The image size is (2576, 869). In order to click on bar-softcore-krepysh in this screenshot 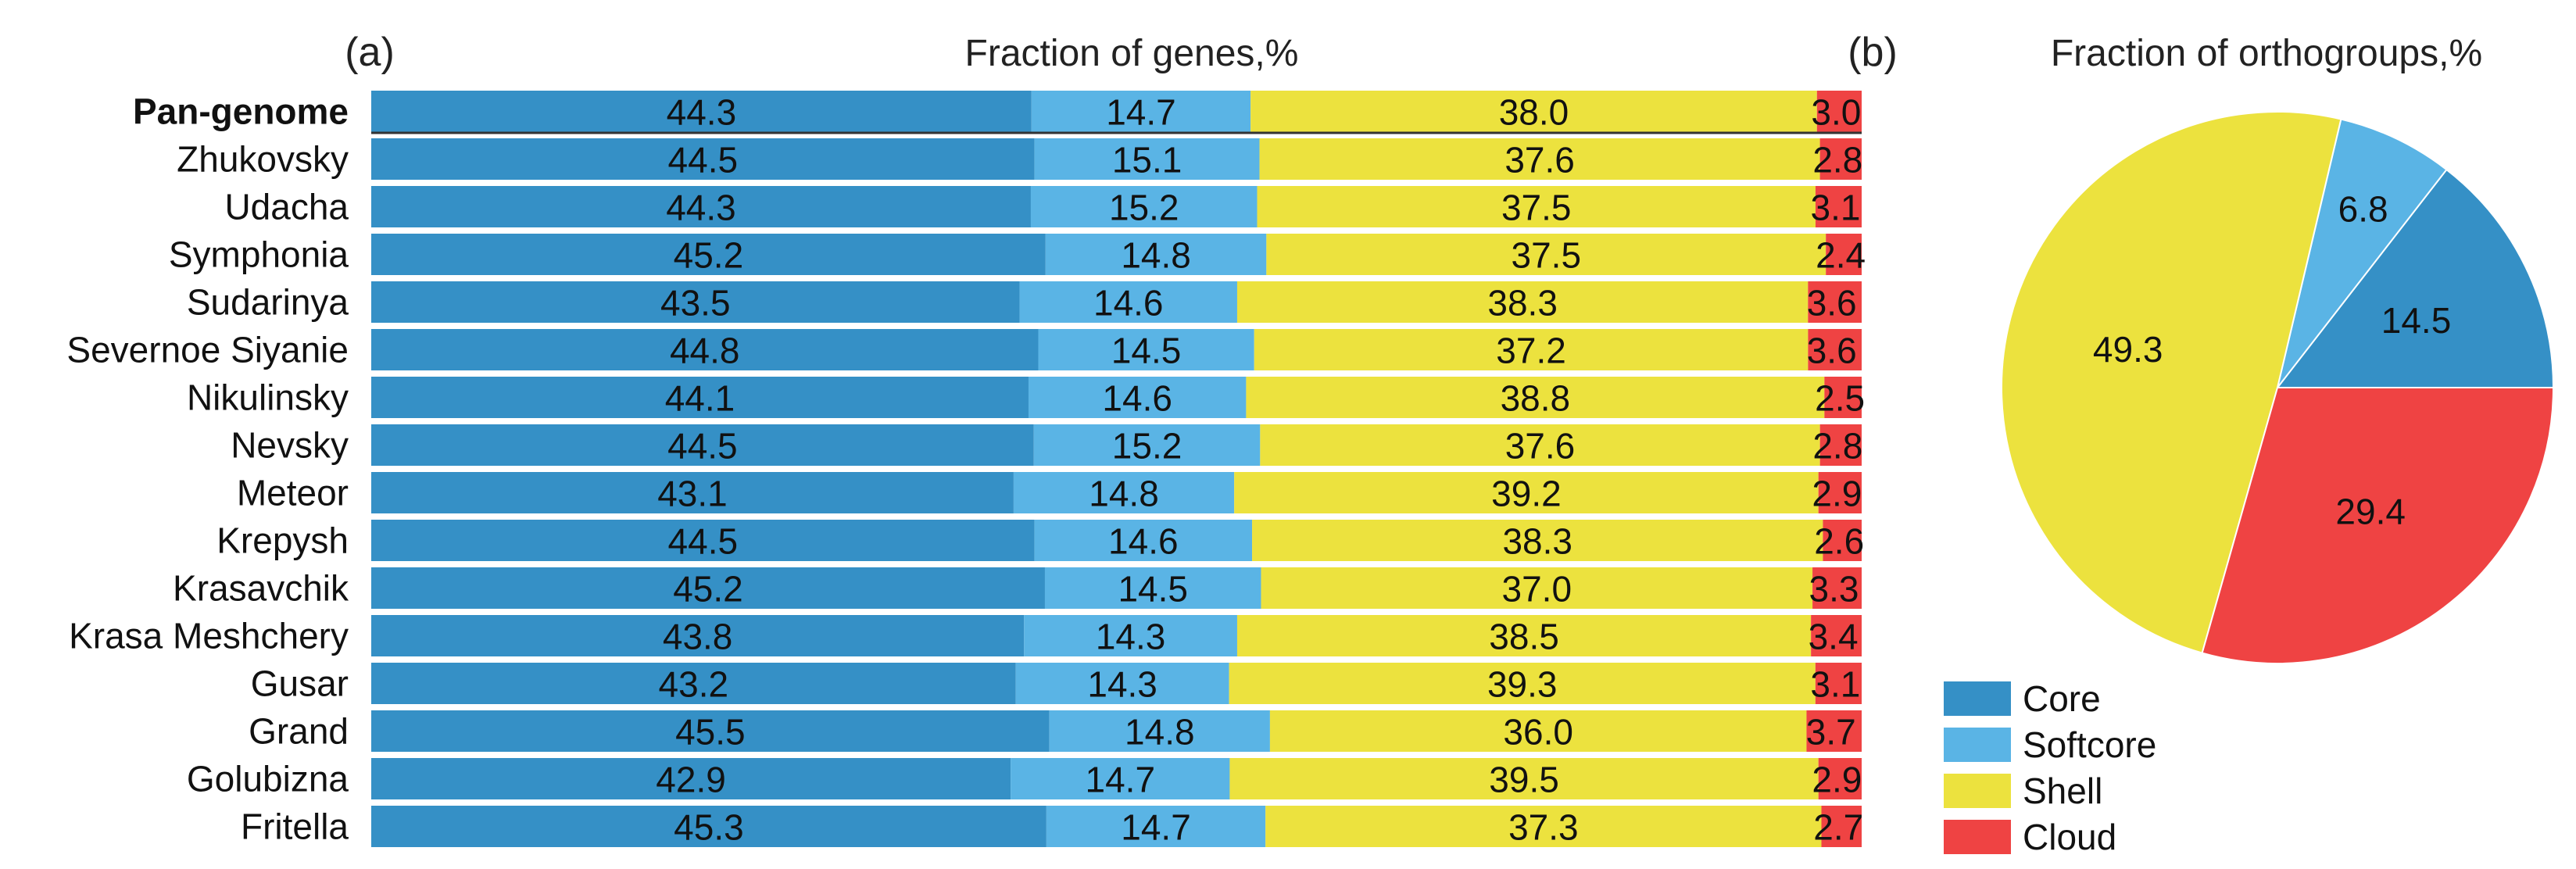, I will do `click(1143, 540)`.